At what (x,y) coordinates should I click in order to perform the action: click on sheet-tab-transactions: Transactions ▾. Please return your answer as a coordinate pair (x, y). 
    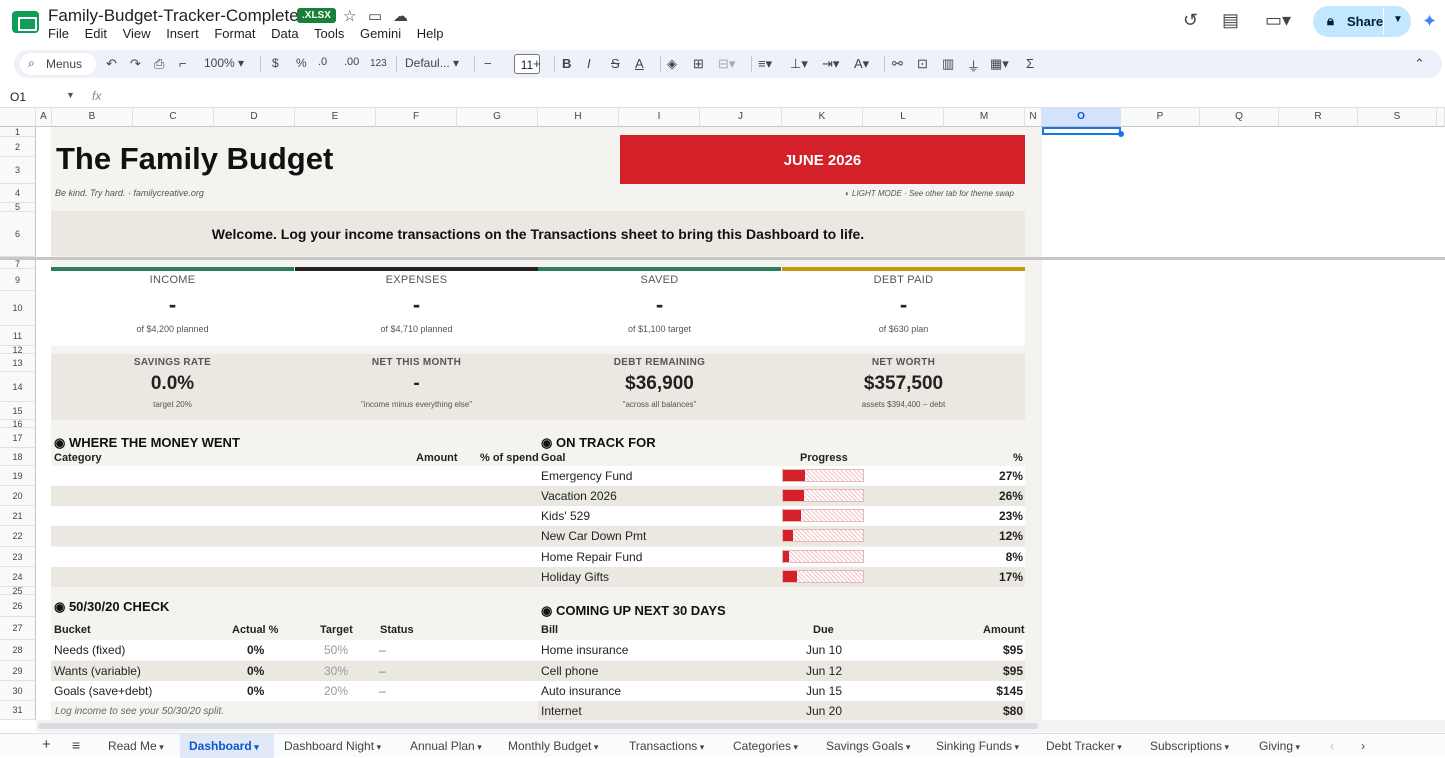
    Looking at the image, I should click on (667, 746).